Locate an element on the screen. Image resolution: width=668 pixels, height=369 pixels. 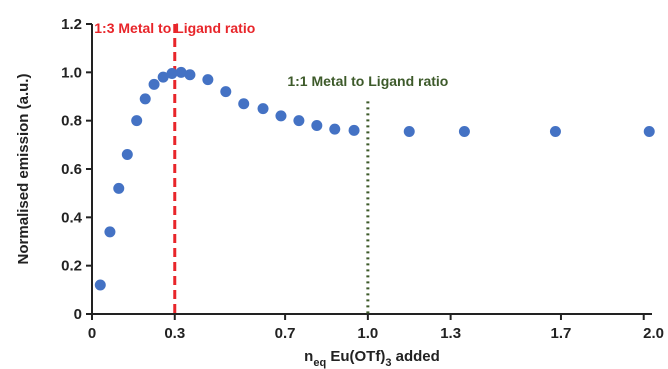
x-axis-label-rest: Eu(OTf) is located at coordinates (355, 356).